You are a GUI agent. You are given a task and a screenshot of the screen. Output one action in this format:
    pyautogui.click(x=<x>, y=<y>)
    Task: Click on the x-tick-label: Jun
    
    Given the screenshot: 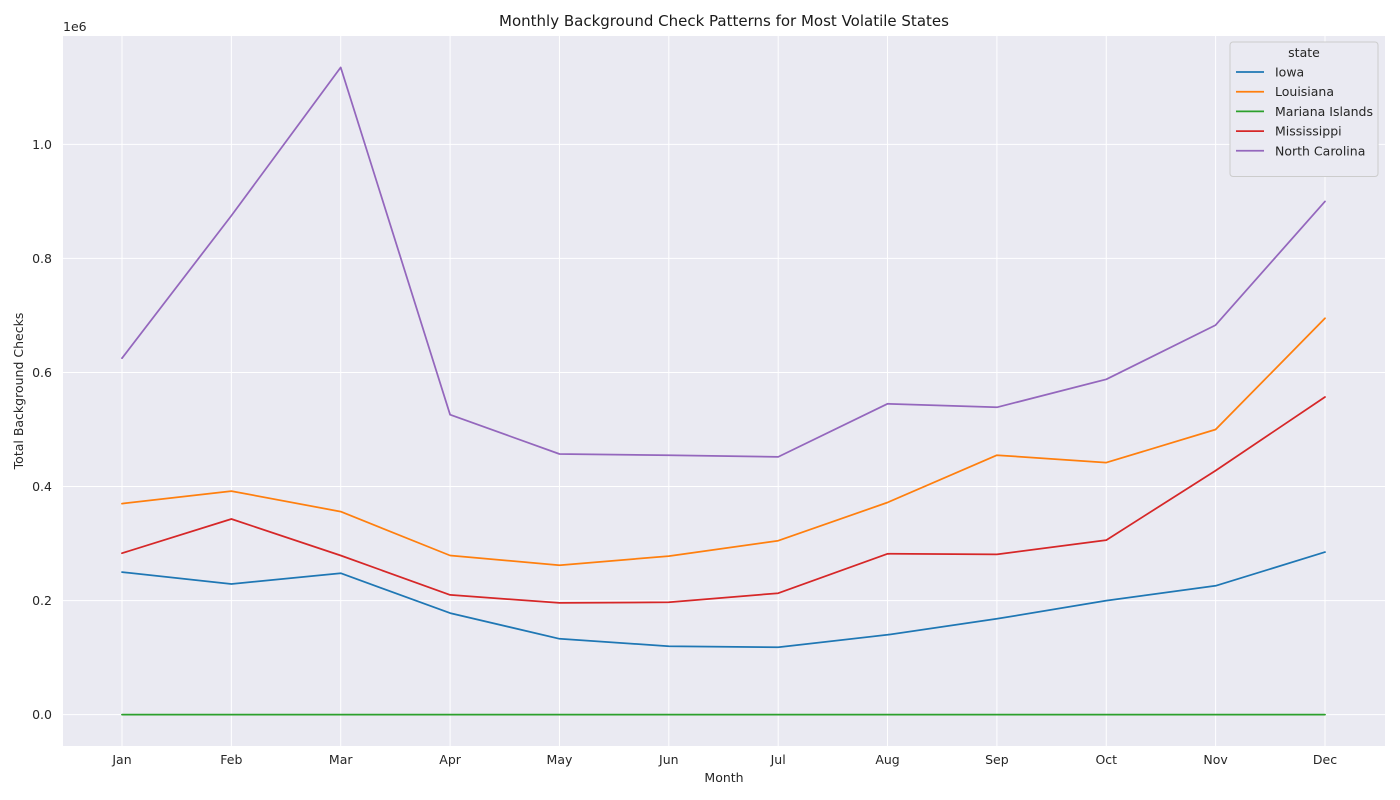 What is the action you would take?
    pyautogui.click(x=668, y=759)
    